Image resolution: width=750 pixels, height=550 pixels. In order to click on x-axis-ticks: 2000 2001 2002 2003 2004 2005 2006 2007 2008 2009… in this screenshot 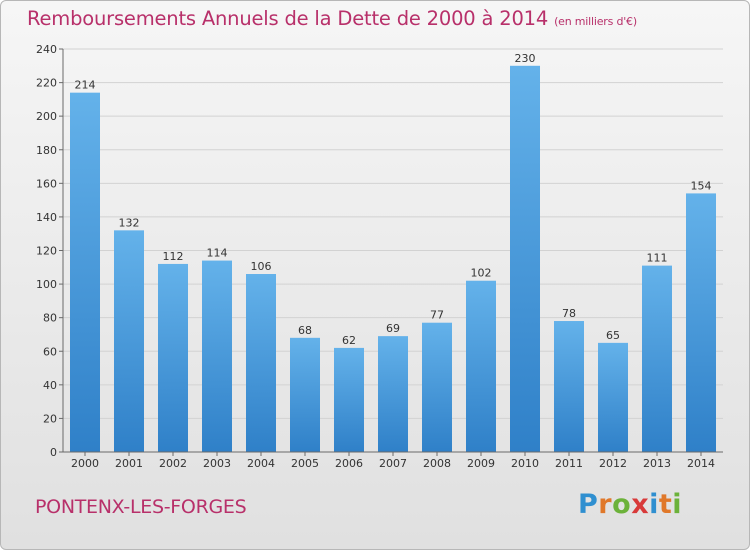, I will do `click(393, 461)`.